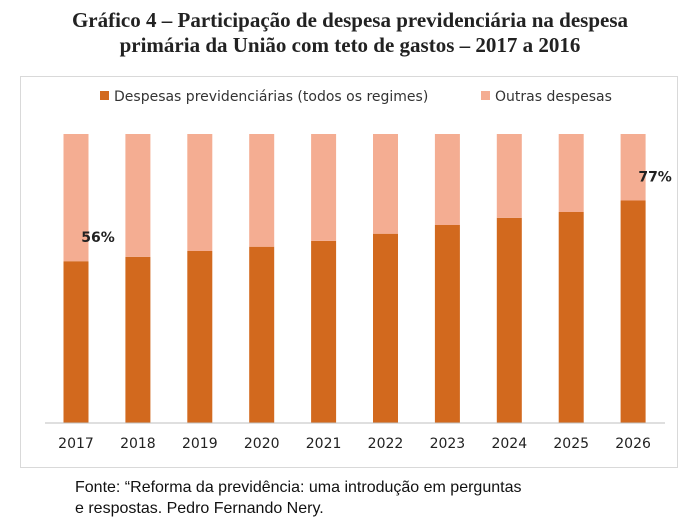 The height and width of the screenshot is (527, 700). What do you see at coordinates (509, 444) in the screenshot?
I see `x-tick-label-2024: 2024` at bounding box center [509, 444].